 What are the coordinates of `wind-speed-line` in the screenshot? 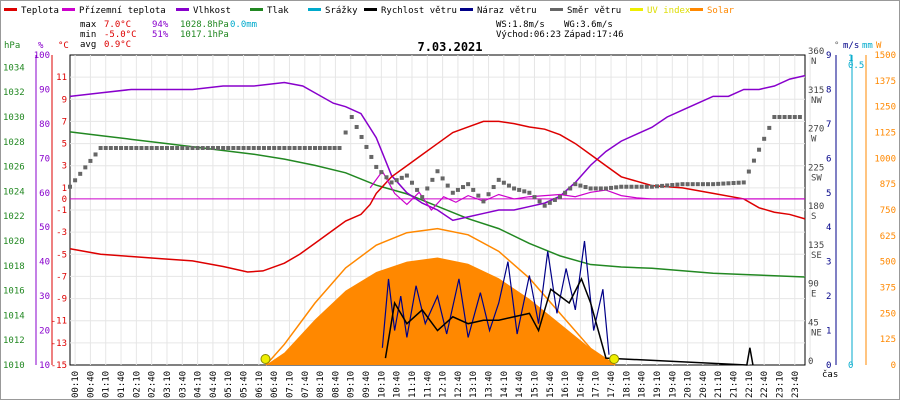 It's located at (569, 321).